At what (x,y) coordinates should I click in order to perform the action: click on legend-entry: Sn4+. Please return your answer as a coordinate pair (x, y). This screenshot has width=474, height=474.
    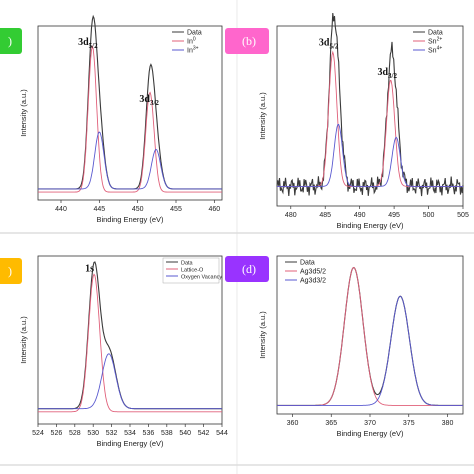
    Looking at the image, I should click on (435, 50).